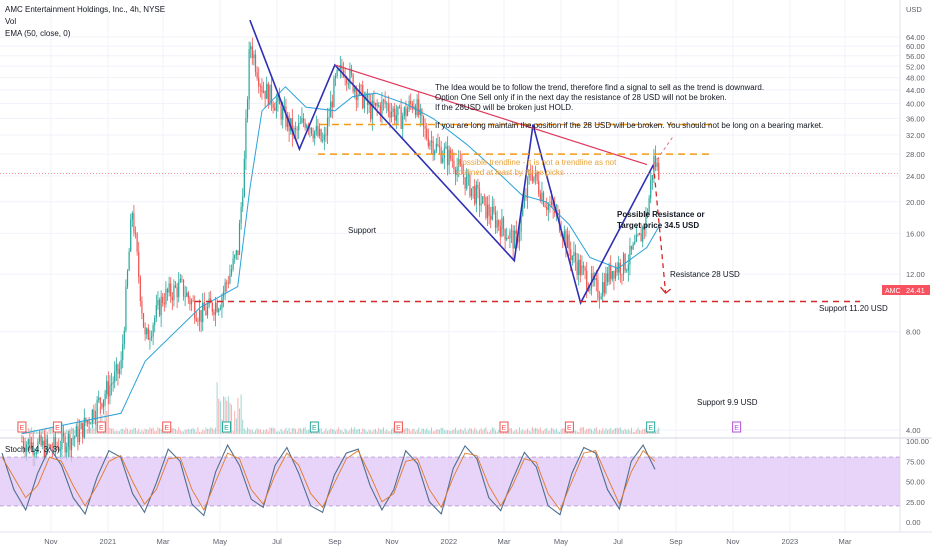 The image size is (932, 550). What do you see at coordinates (379, 427) in the screenshot?
I see `earnings-markers: E E E E E E E E E EE` at bounding box center [379, 427].